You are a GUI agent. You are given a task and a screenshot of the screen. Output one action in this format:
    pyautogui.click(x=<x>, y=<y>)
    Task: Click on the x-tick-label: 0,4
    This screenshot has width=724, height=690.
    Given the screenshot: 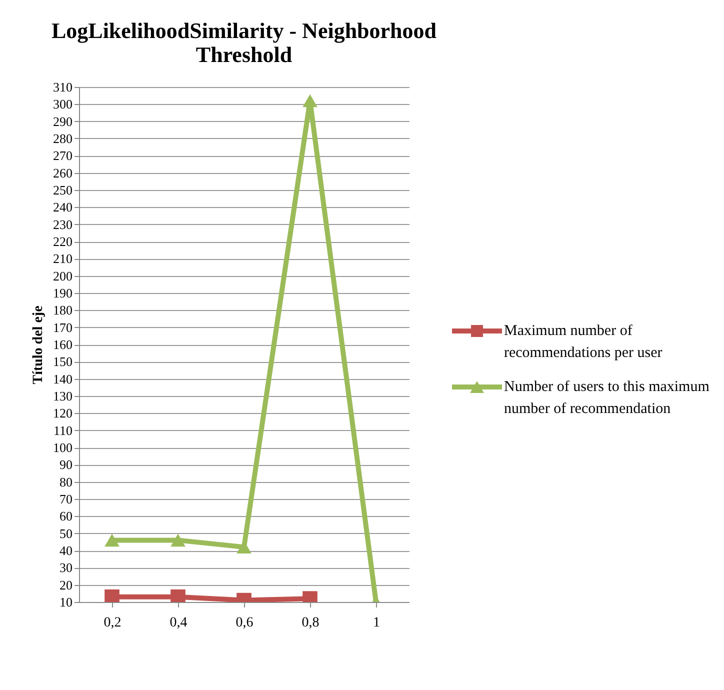 What is the action you would take?
    pyautogui.click(x=179, y=623)
    